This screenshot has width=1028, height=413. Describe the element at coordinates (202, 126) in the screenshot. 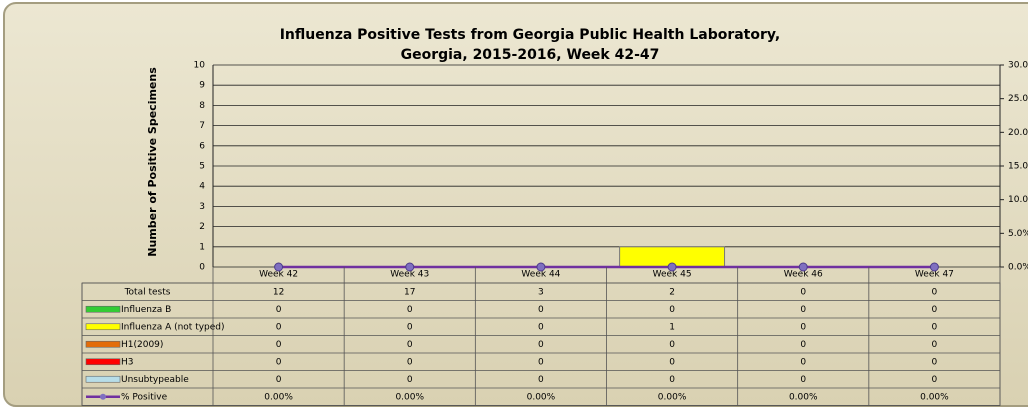

I see `y-tick-label: 7` at that location.